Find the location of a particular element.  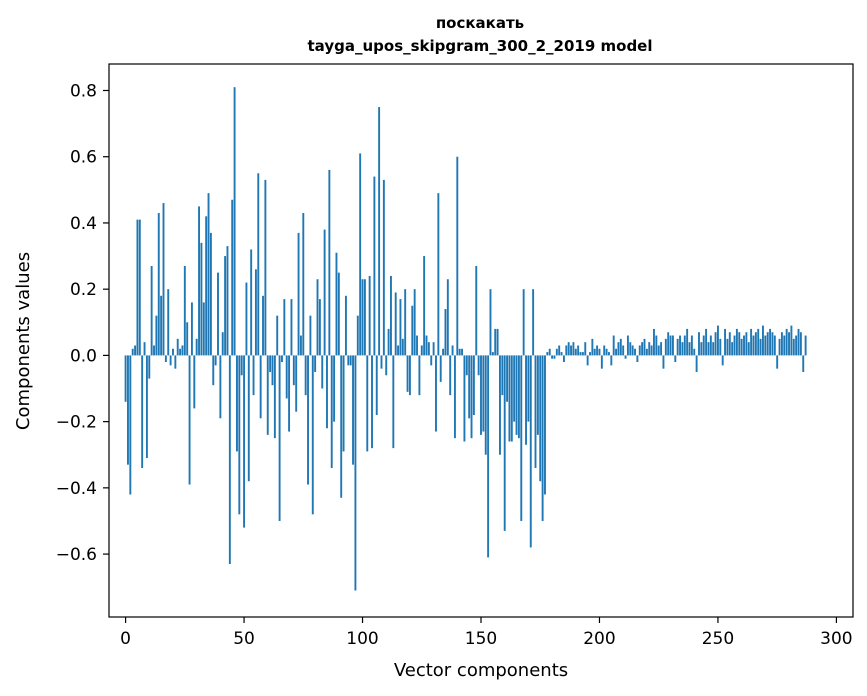

y-tick-label: 0.4 is located at coordinates (83, 224).